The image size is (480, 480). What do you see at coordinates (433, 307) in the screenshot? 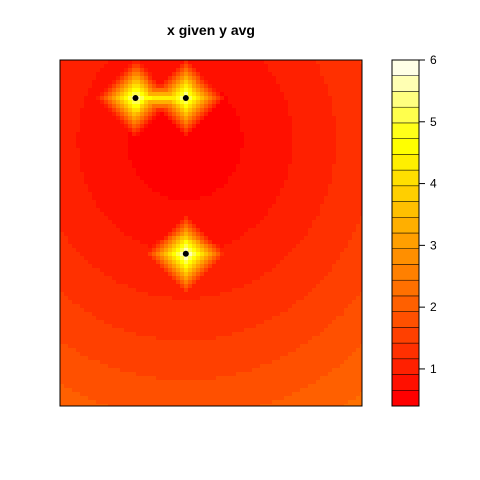
I see `colorbar-tick-label: 2` at bounding box center [433, 307].